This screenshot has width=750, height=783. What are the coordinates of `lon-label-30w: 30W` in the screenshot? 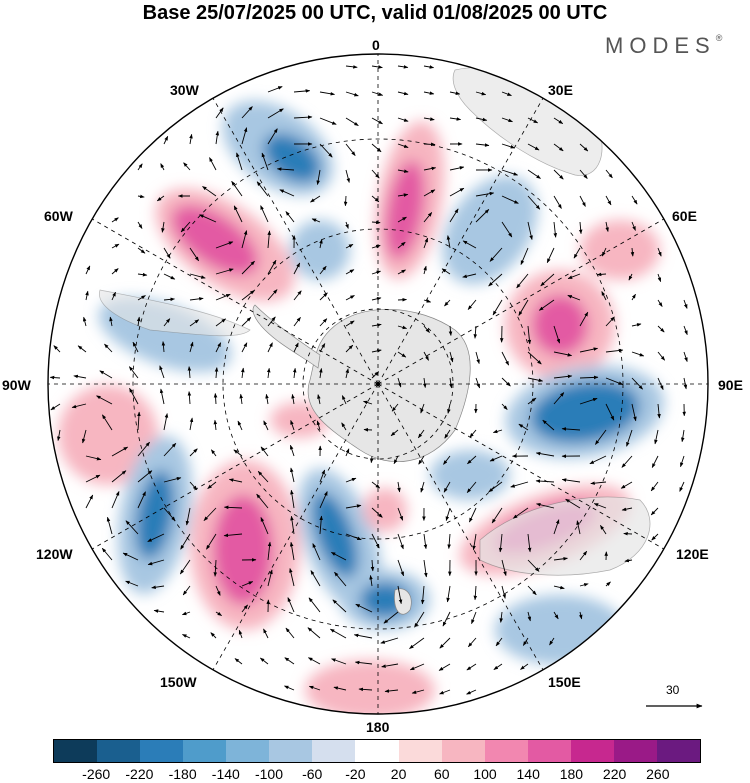 It's located at (184, 90).